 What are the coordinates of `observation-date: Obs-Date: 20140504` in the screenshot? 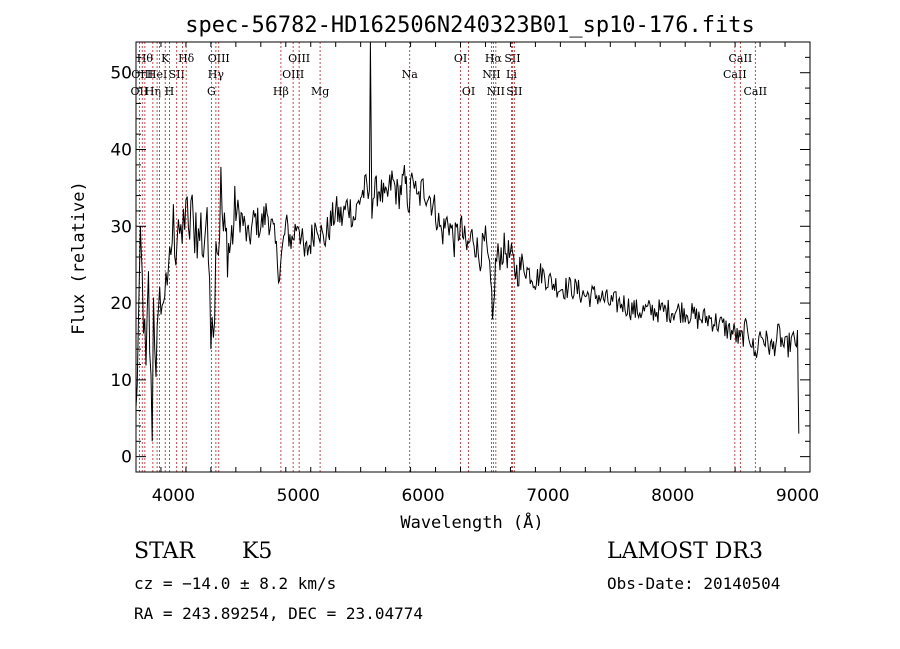 It's located at (694, 583).